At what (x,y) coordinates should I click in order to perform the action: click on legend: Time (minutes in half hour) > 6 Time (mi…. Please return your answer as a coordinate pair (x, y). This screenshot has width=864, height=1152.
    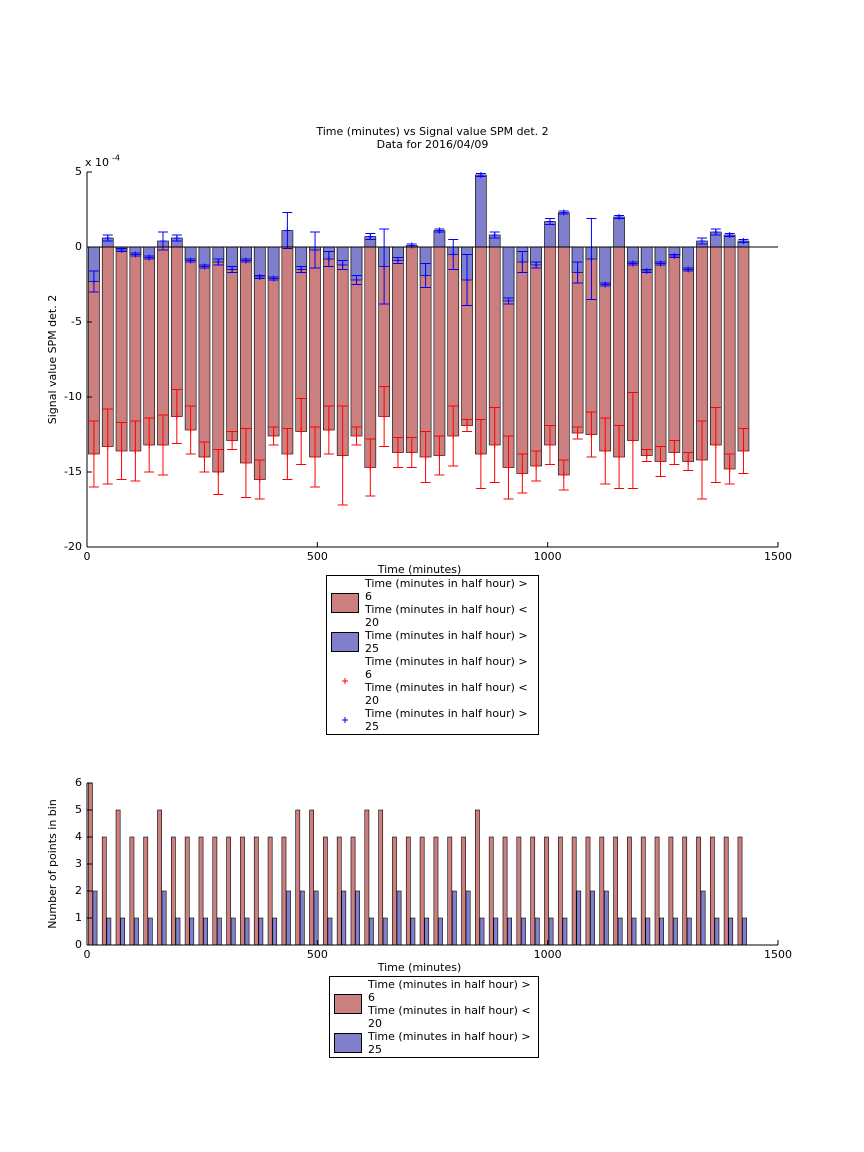
    Looking at the image, I should click on (432, 655).